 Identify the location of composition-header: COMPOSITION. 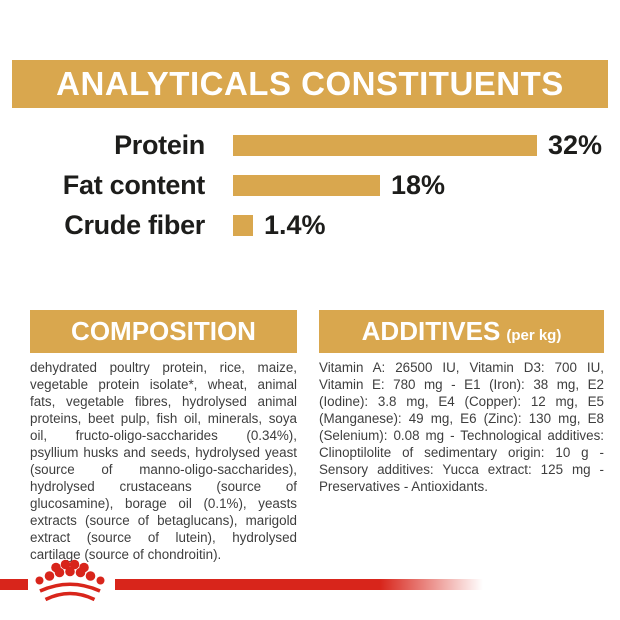
(163, 331).